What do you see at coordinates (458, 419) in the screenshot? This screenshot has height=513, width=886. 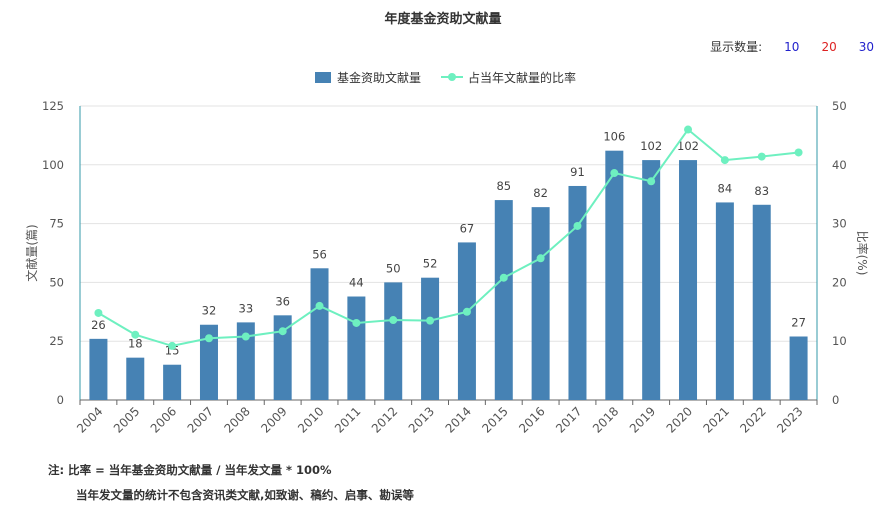 I see `x-tick-label: 2014` at bounding box center [458, 419].